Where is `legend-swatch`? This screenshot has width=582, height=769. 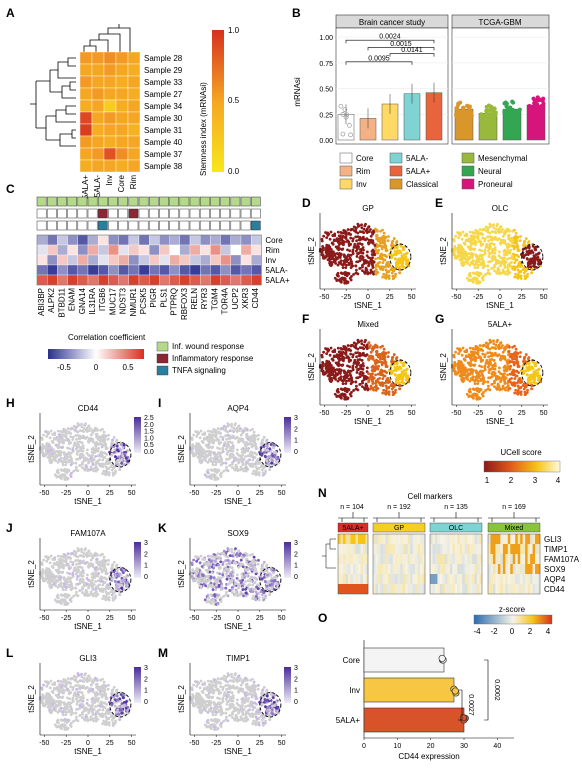 legend-swatch is located at coordinates (396, 158).